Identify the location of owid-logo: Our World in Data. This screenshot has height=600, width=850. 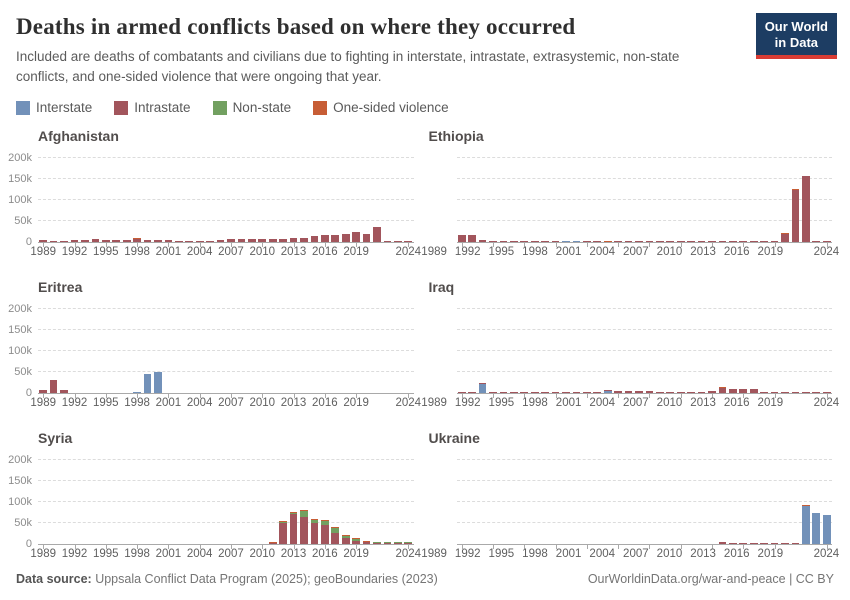
(796, 36).